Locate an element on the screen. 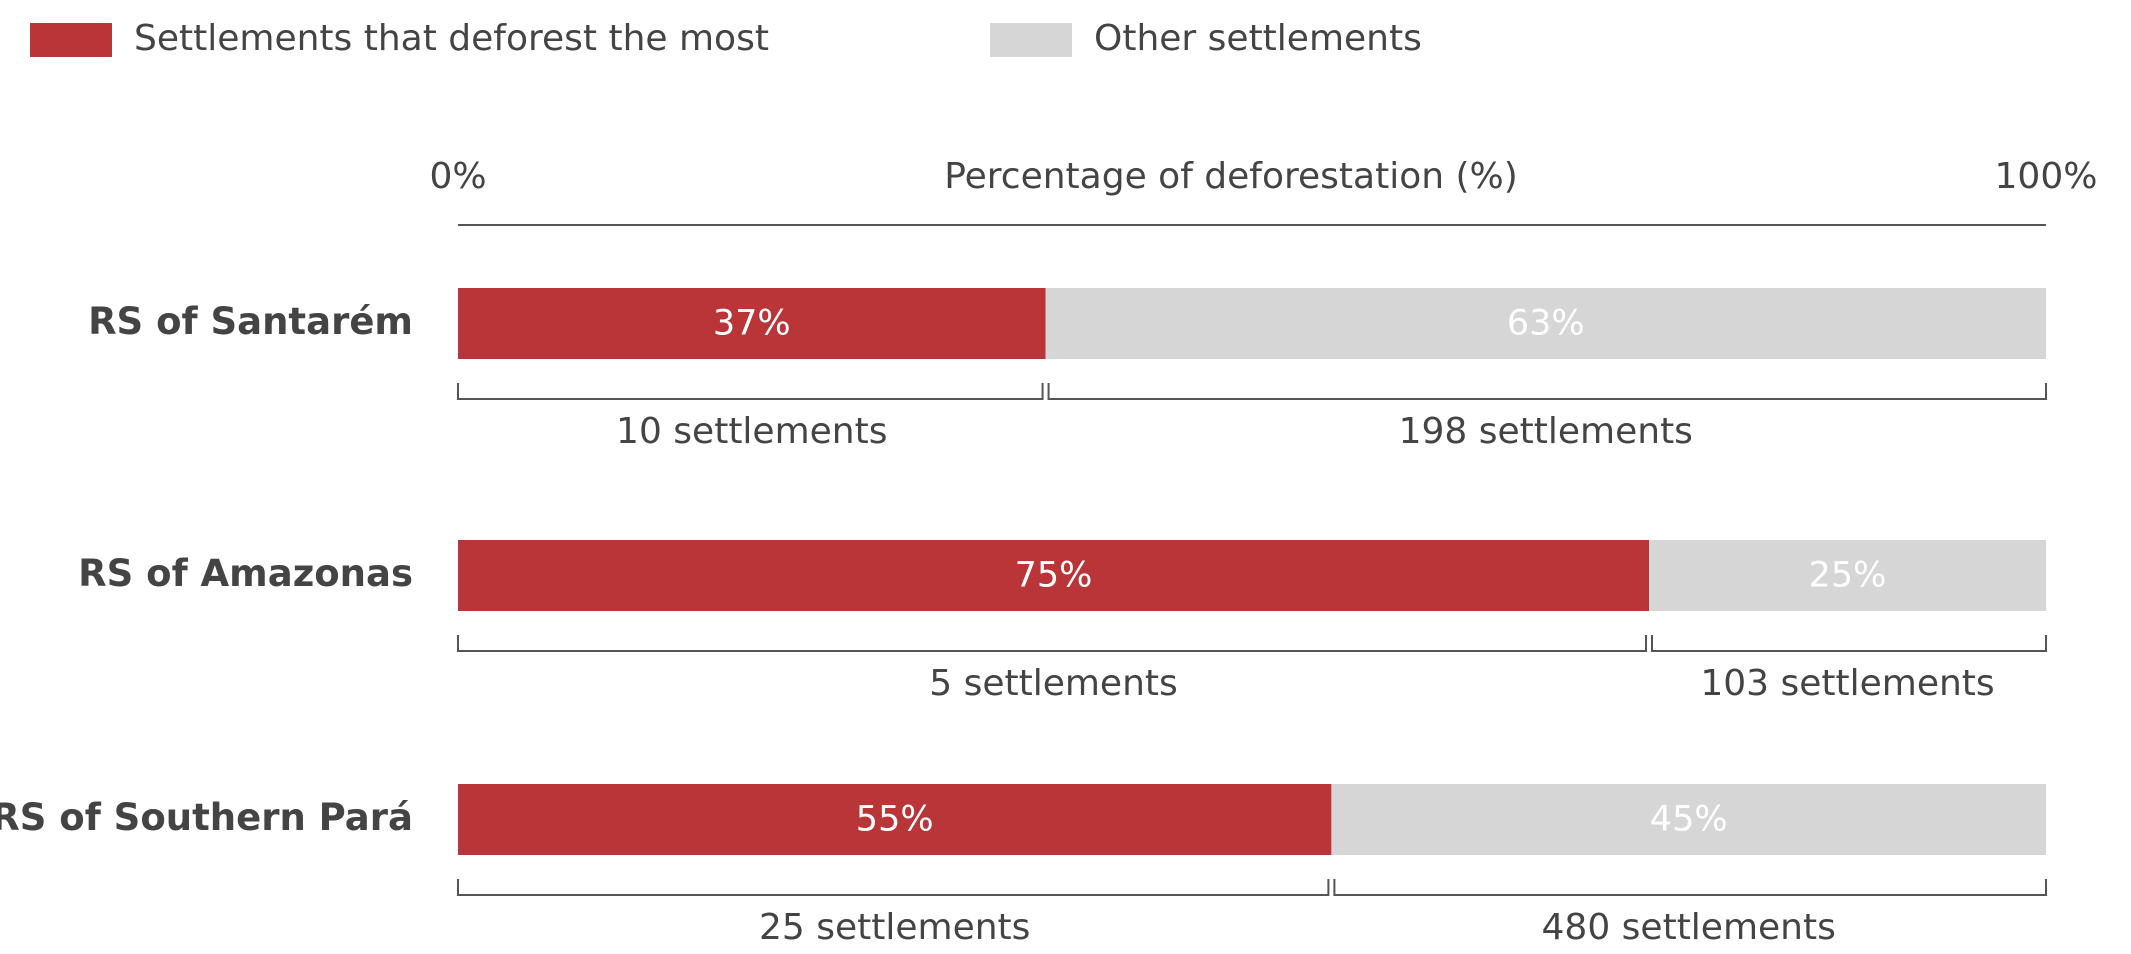 This screenshot has height=954, width=2131. value-label: 55% is located at coordinates (895, 820).